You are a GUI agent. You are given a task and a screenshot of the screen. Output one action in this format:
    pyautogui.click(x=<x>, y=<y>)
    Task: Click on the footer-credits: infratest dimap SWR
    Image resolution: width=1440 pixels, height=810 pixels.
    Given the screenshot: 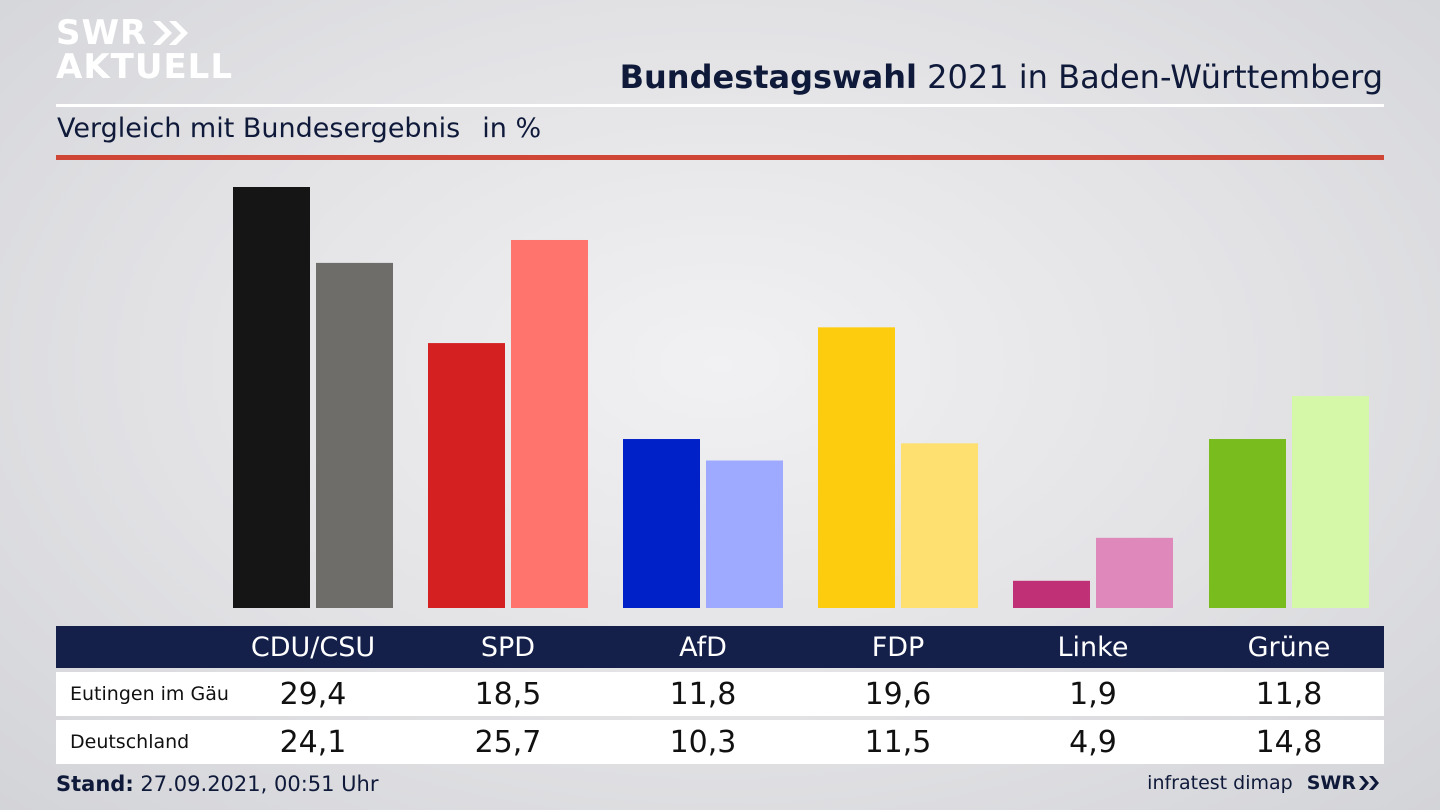 What is the action you would take?
    pyautogui.click(x=1265, y=783)
    